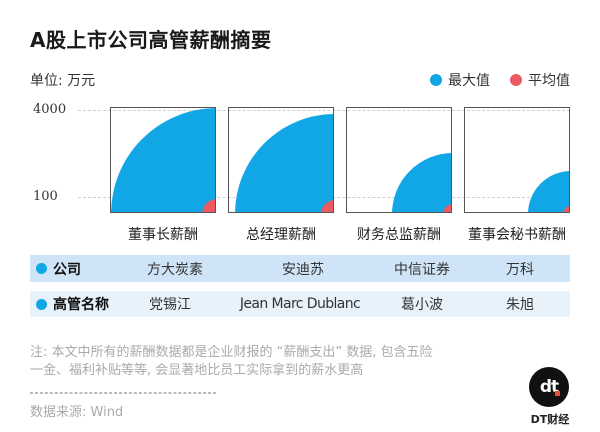 The width and height of the screenshot is (600, 432). What do you see at coordinates (231, 352) in the screenshot?
I see `footnote-line-1: 注: 本文中所有的薪酬数据都是企业财报的 “薪酬支出” 数据, 包含五险` at bounding box center [231, 352].